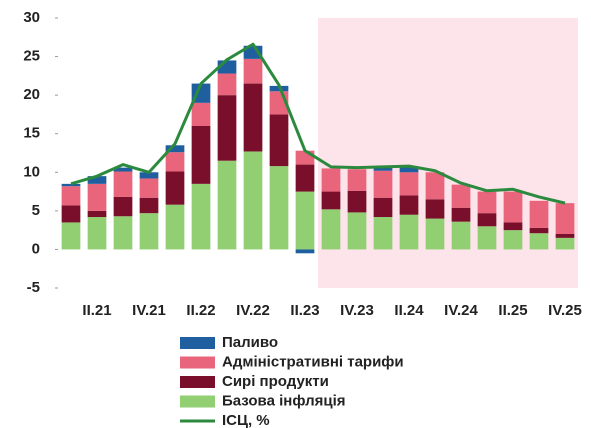 The width and height of the screenshot is (591, 428). I want to click on x-tick-label: II.24, so click(409, 310).